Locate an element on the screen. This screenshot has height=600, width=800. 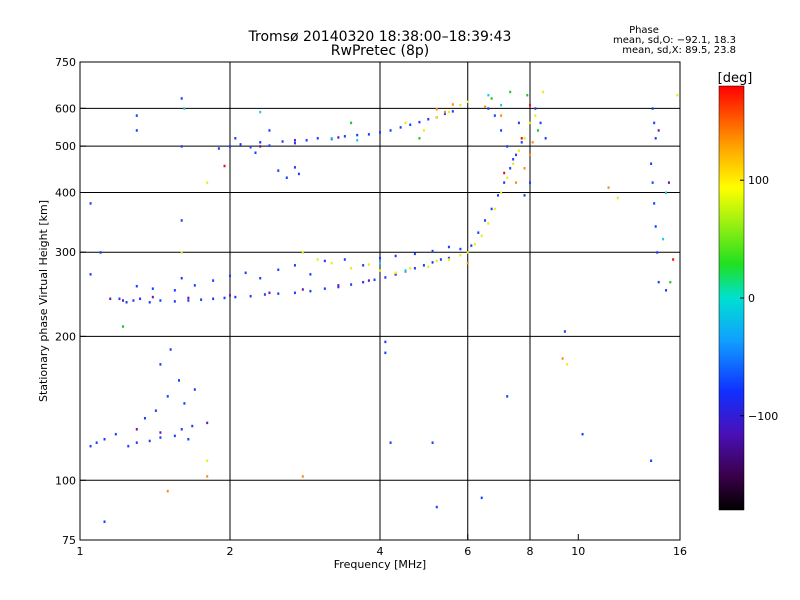
phase-stats-o-mode: mean, sd,O: −92.1, 18.3 is located at coordinates (674, 40).